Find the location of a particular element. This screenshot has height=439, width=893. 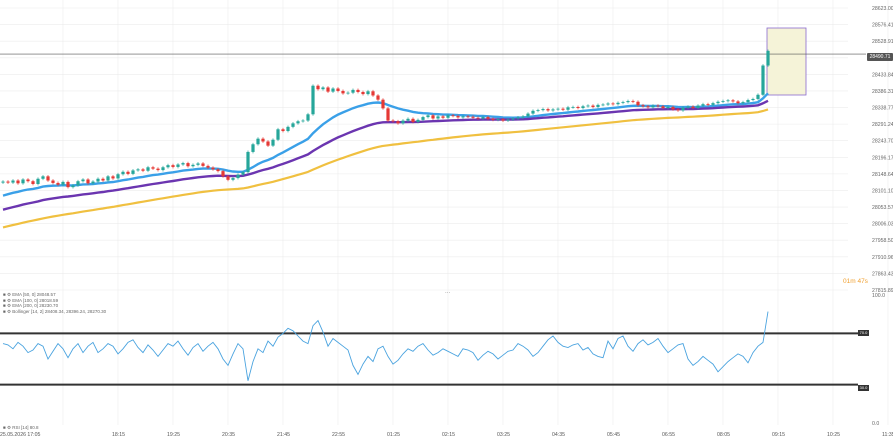

time-tick-label: 10:25 is located at coordinates (833, 435).